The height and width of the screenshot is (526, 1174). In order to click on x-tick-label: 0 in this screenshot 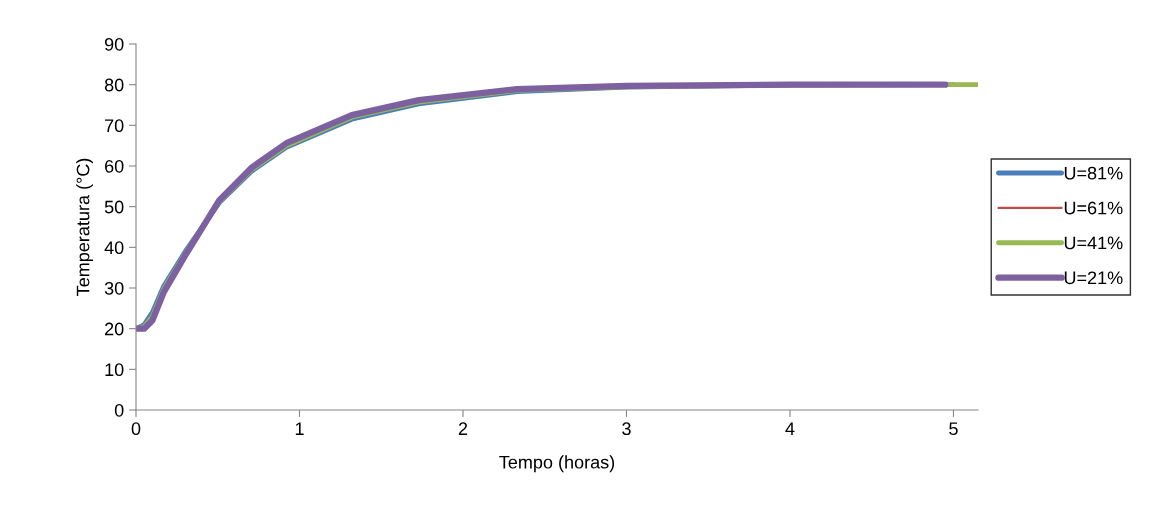, I will do `click(136, 429)`.